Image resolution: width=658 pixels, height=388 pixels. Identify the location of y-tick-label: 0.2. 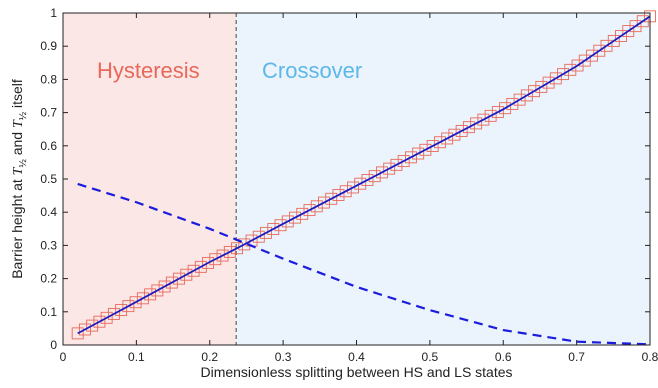
(48, 279).